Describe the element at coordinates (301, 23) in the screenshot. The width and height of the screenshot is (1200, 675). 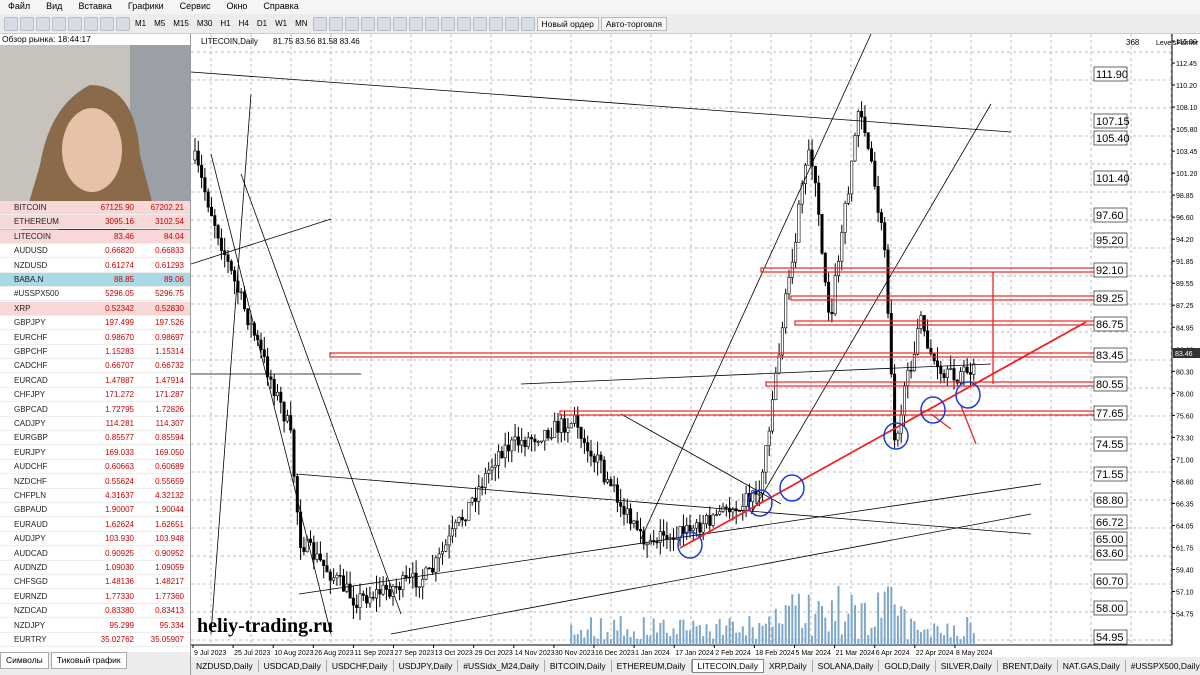
I see `timeframe-button: MN` at that location.